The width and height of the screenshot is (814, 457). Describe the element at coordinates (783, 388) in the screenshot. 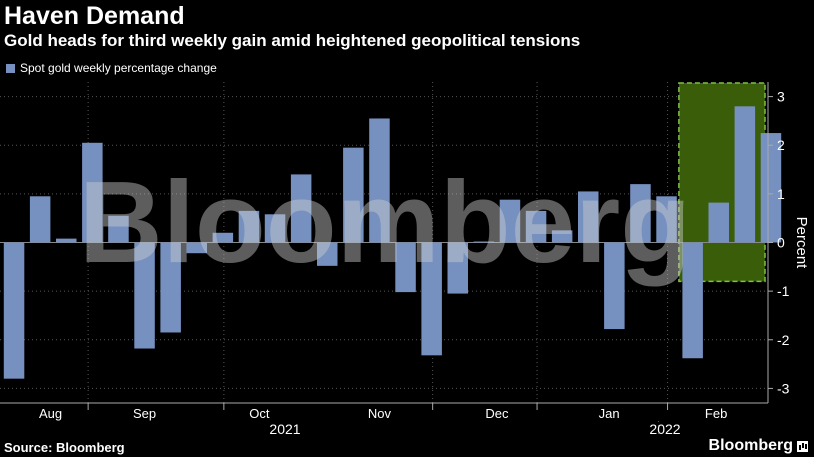

I see `y-tick-label: -3` at that location.